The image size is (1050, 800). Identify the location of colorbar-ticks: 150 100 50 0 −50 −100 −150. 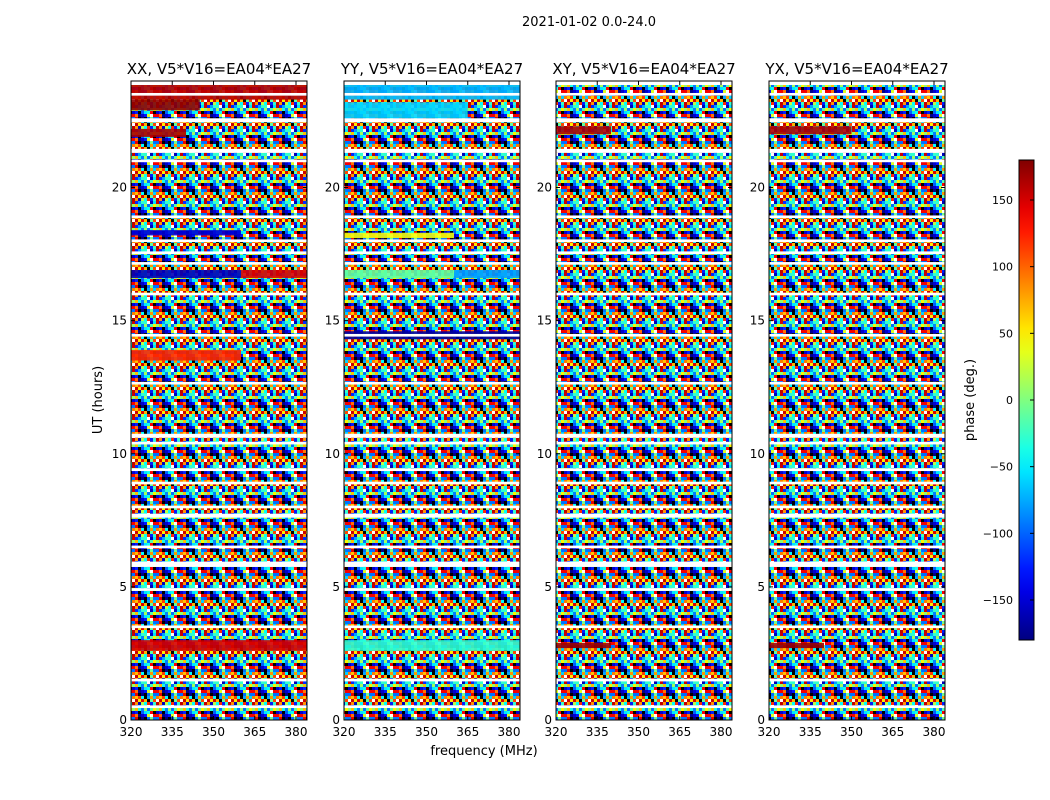
(1008, 400).